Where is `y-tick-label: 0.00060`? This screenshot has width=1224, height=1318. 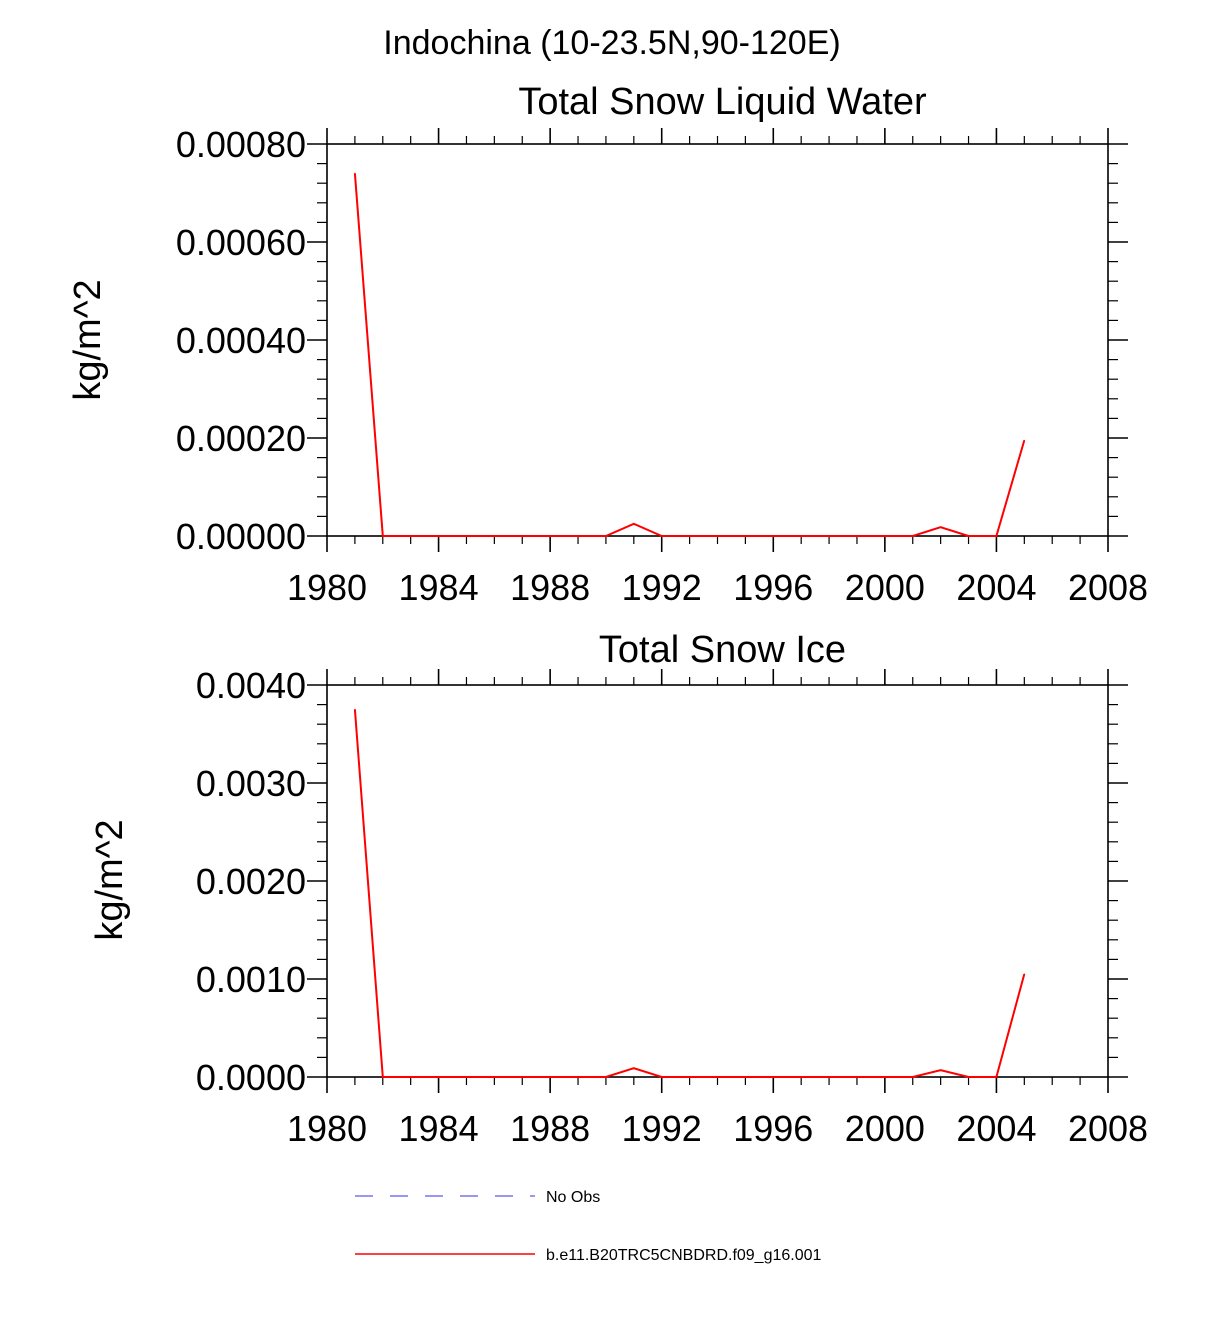 y-tick-label: 0.00060 is located at coordinates (241, 242).